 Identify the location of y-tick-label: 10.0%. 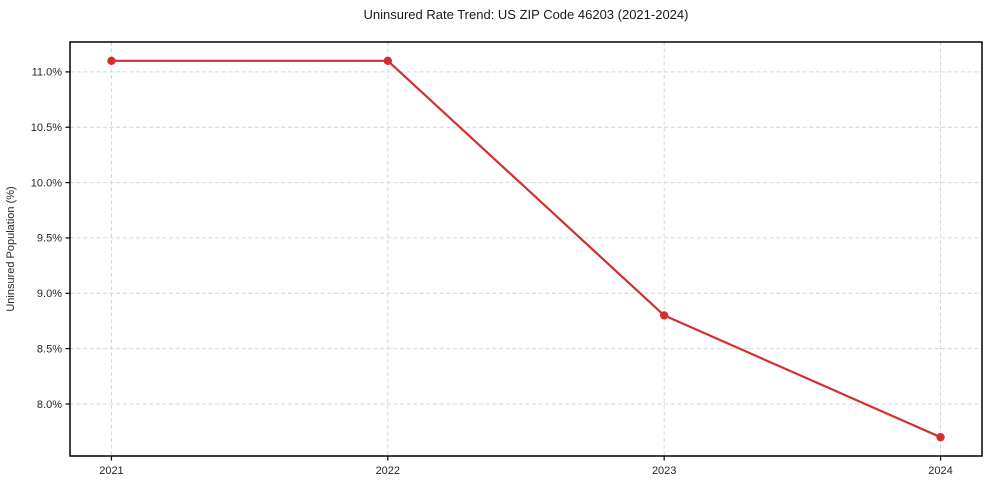
(46, 183).